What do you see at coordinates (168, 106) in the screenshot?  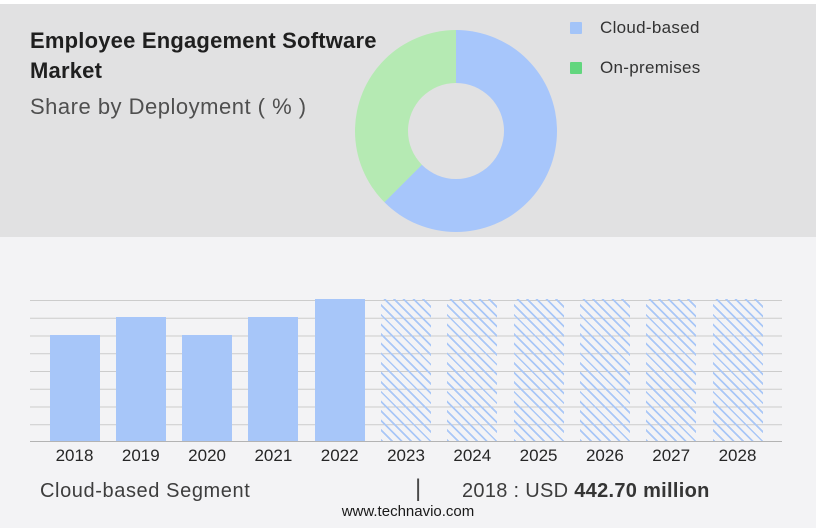 I see `page-subtitle: Share by Deployment ( % )` at bounding box center [168, 106].